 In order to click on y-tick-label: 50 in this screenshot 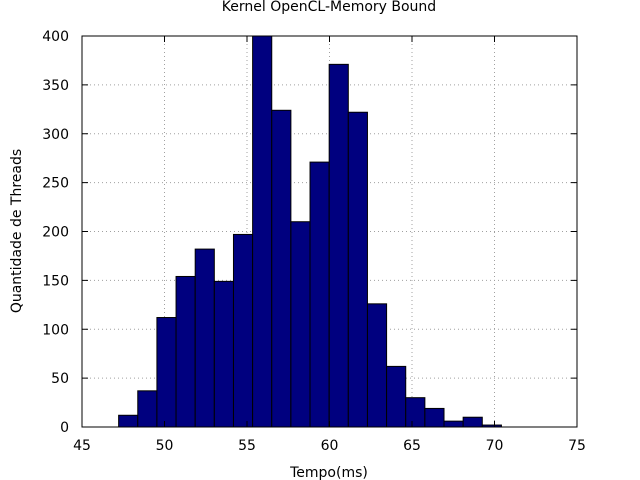, I will do `click(60, 379)`.